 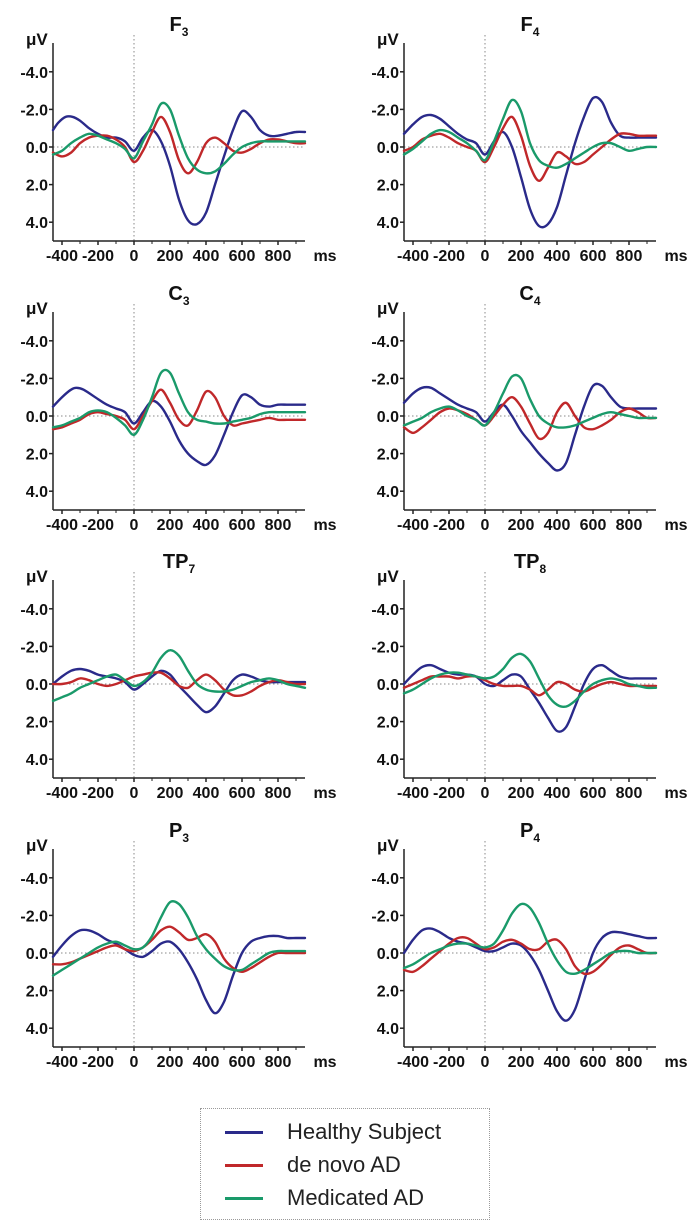 I want to click on legend-label-healthy: Healthy Subject, so click(x=364, y=1131).